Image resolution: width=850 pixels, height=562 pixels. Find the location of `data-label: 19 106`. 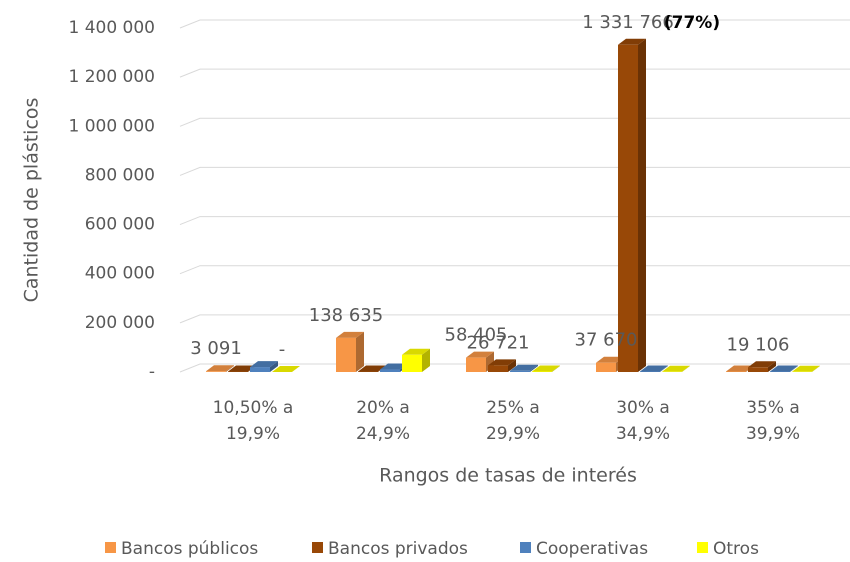

data-label: 19 106 is located at coordinates (758, 344).